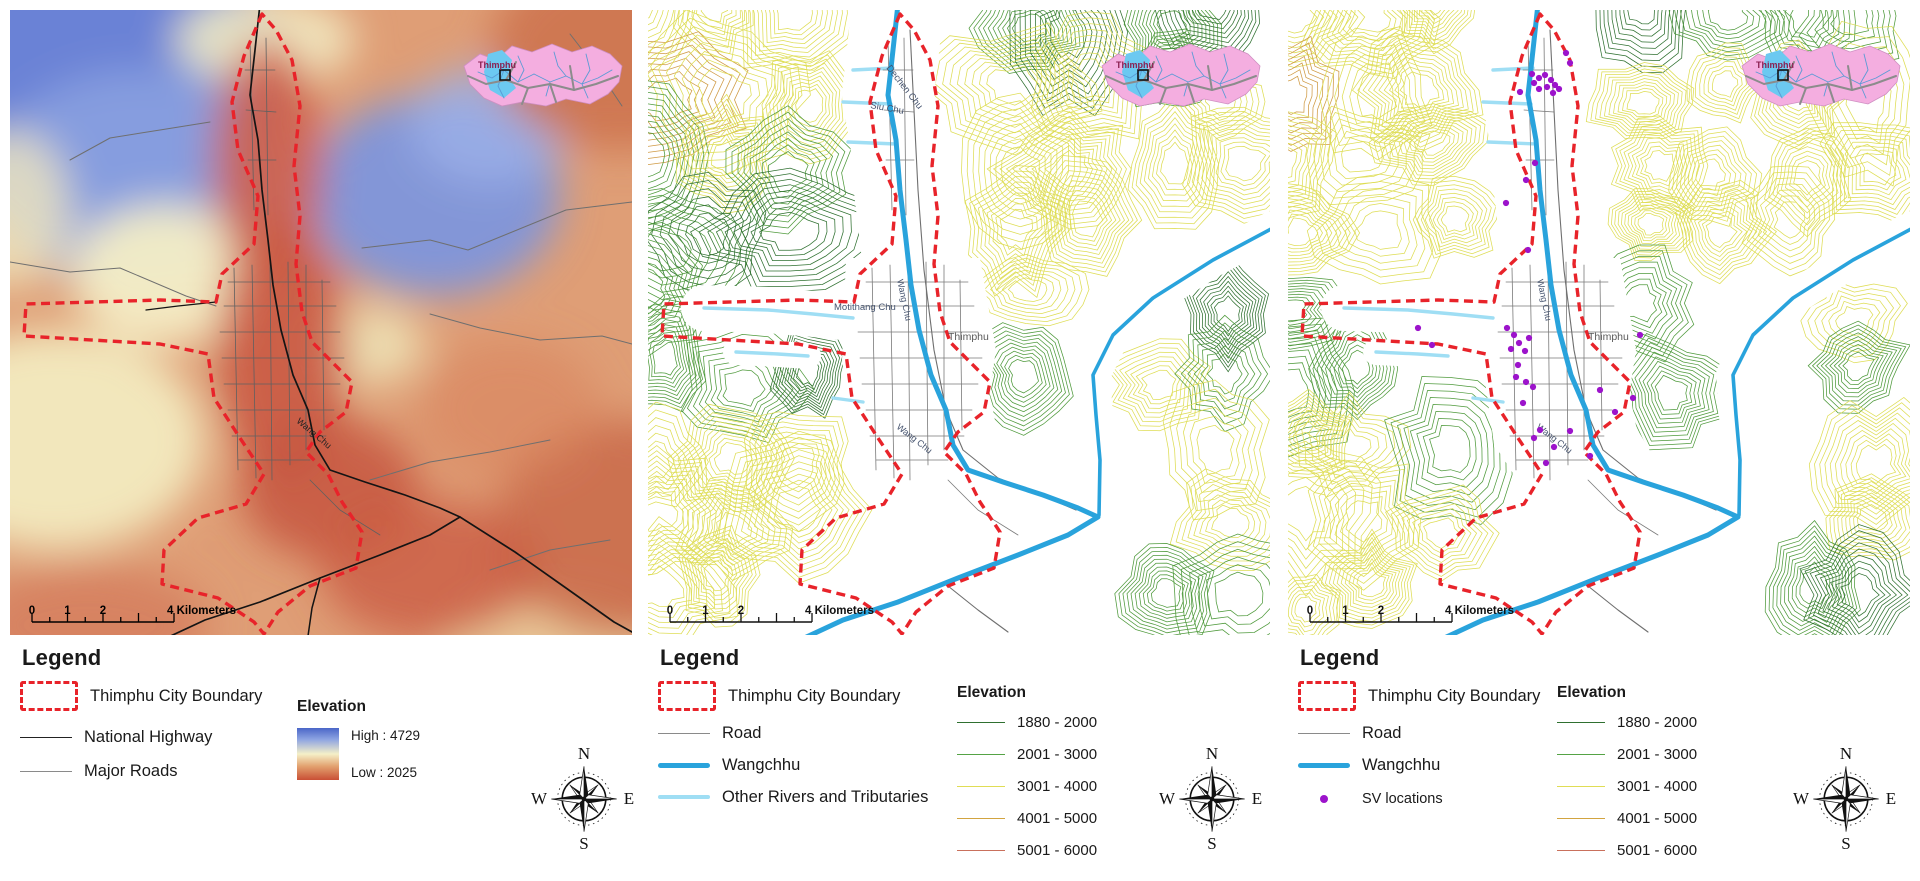 The image size is (1920, 881). I want to click on legend-left-elevation: Elevation High : 4729 Low : 2025, so click(358, 739).